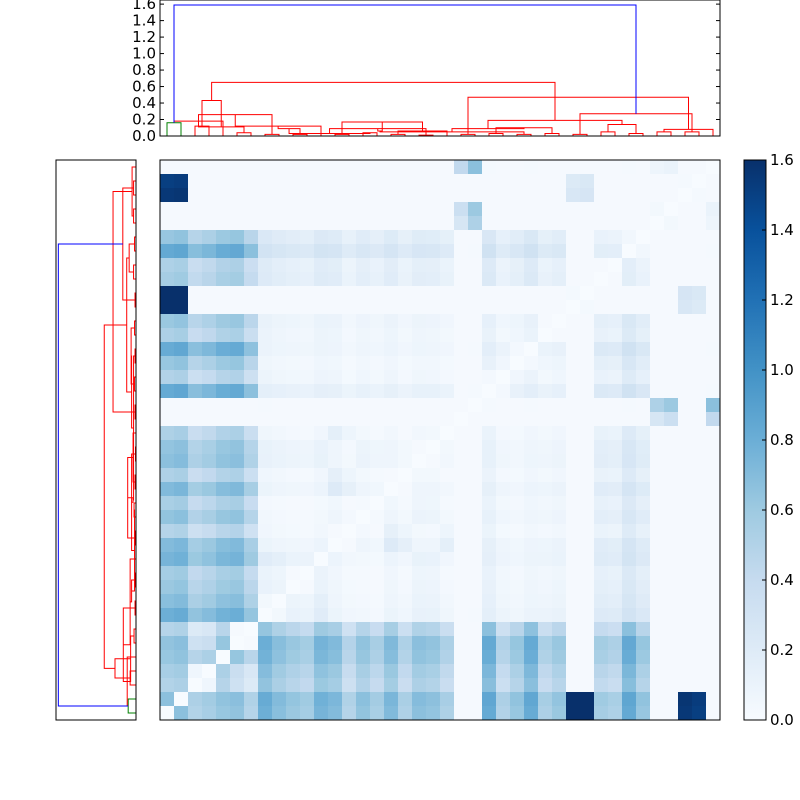  Describe the element at coordinates (782, 160) in the screenshot. I see `colorbar-tick-label: 1.6` at that location.